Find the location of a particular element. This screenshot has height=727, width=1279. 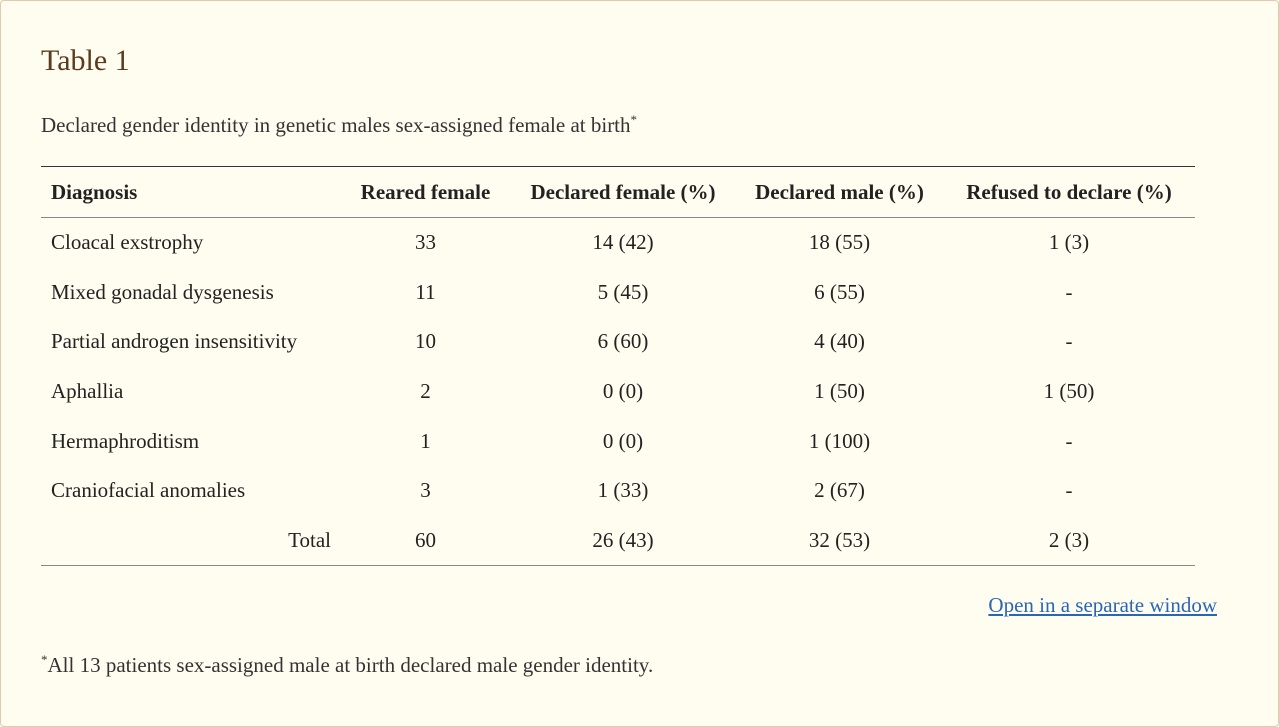

footnote-marker: * is located at coordinates (44, 659).